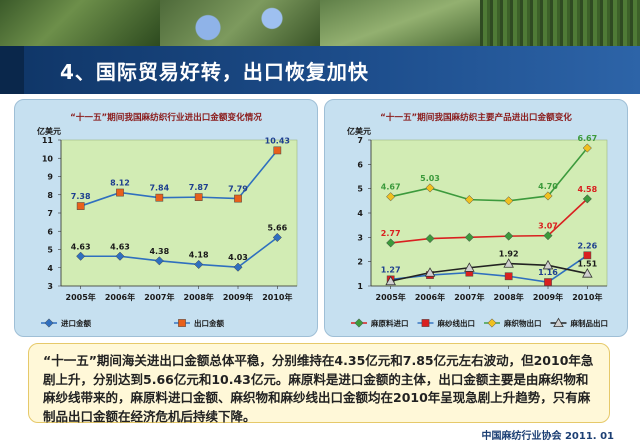 The image size is (640, 443). What do you see at coordinates (400, 23) in the screenshot?
I see `plant-photo` at bounding box center [400, 23].